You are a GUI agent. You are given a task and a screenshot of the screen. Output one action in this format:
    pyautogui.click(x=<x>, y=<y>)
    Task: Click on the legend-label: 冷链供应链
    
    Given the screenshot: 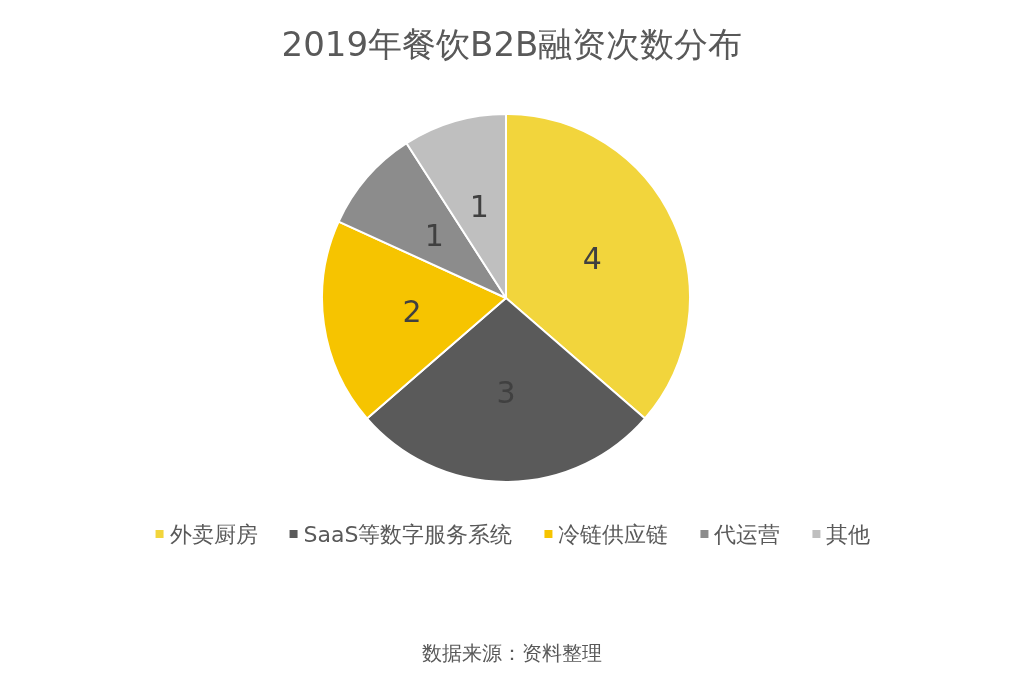 What is the action you would take?
    pyautogui.click(x=613, y=534)
    